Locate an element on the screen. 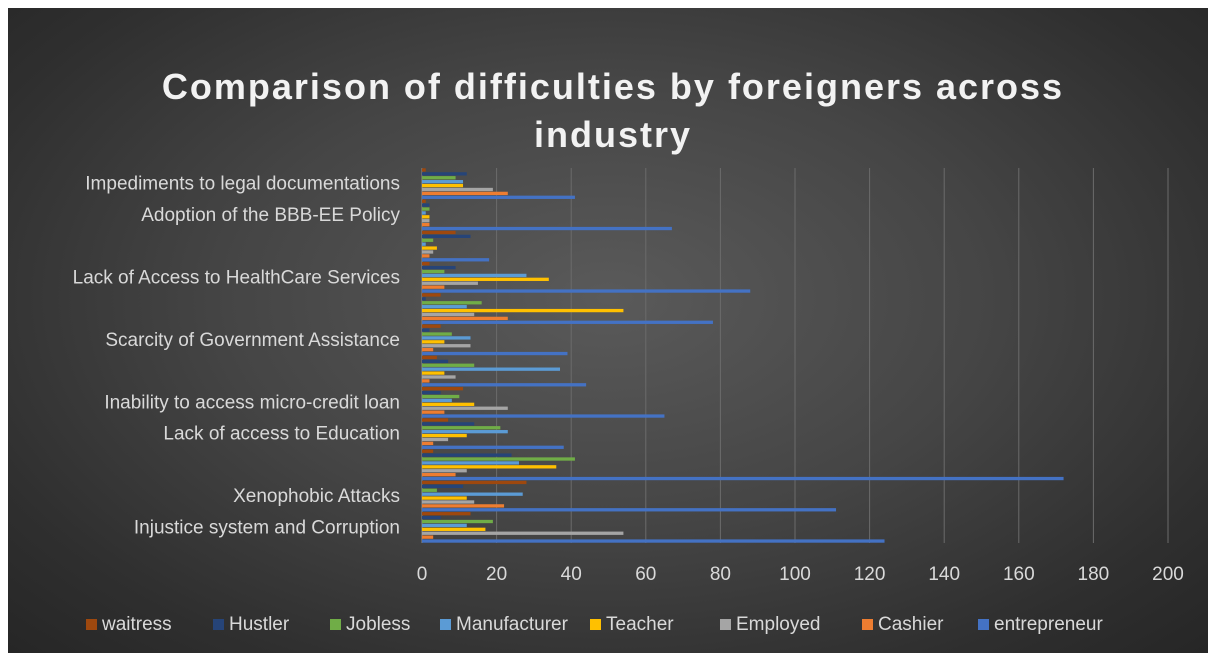 This screenshot has height=659, width=1216. legend-swatch-hustler is located at coordinates (218, 624).